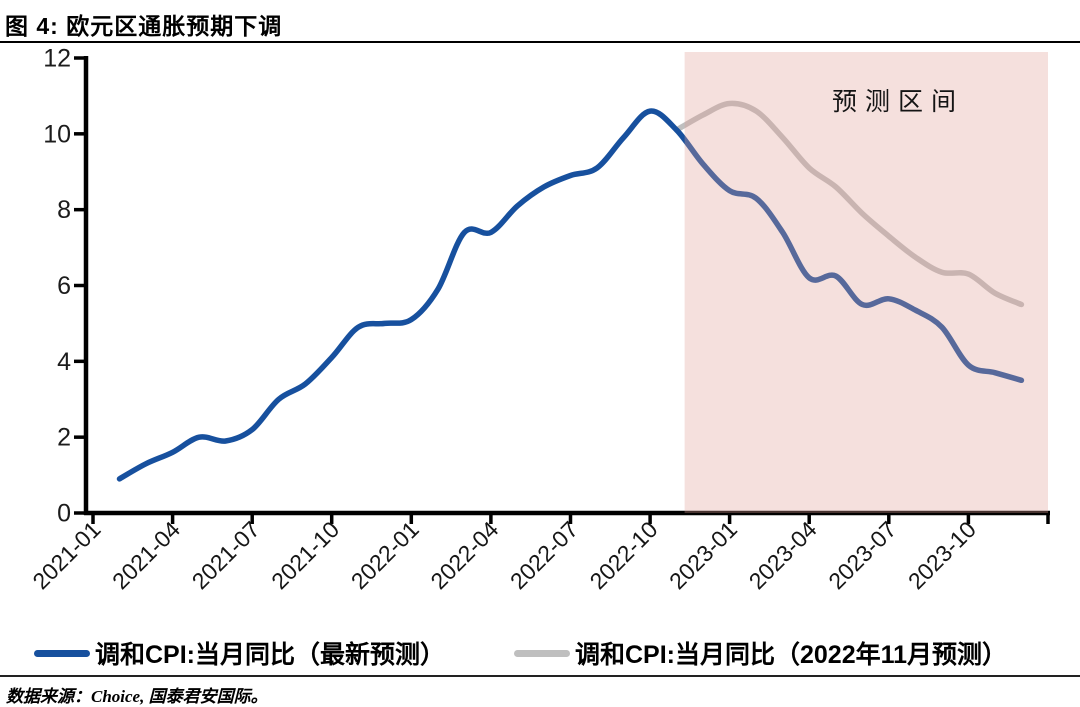 The width and height of the screenshot is (1080, 707). I want to click on y-tick-label: 0, so click(64, 514).